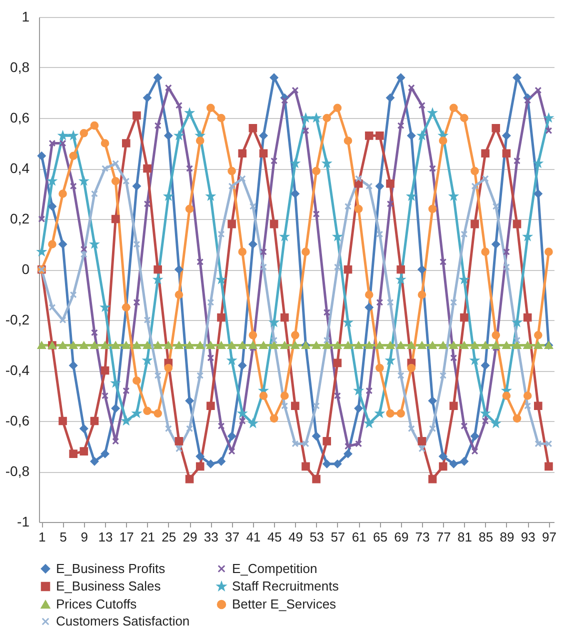  Describe the element at coordinates (338, 537) in the screenshot. I see `x-tick-label: 57` at that location.